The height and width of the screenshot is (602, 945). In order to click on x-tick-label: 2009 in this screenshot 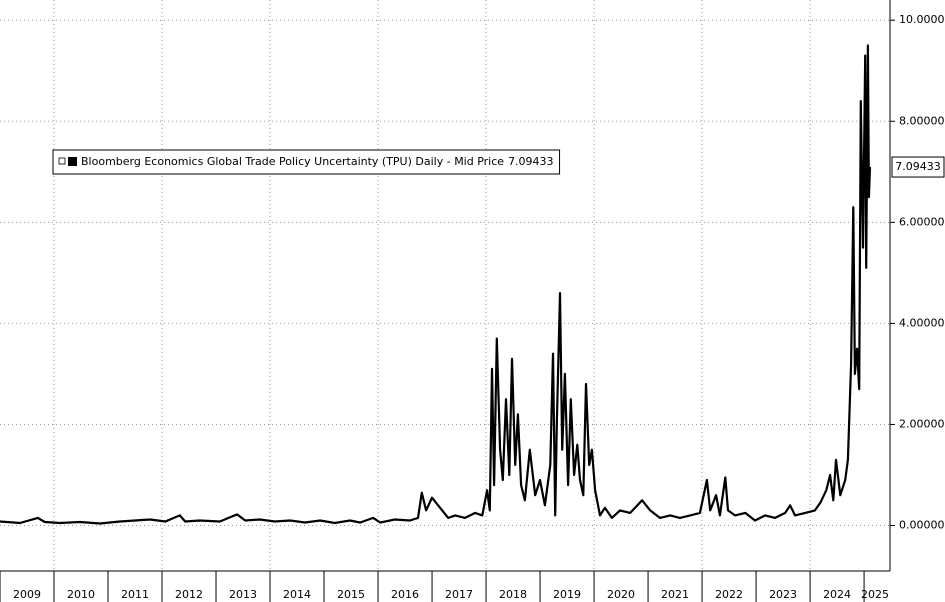, I will do `click(27, 594)`.